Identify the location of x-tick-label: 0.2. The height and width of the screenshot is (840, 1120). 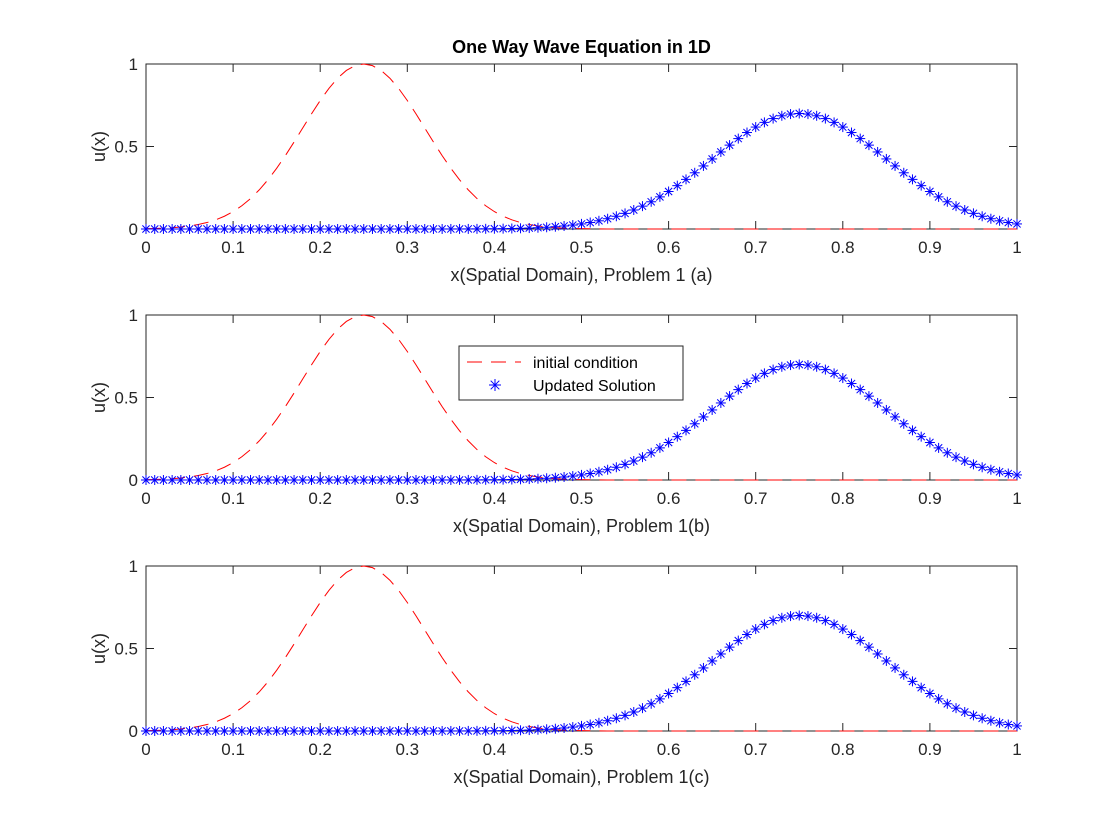
(320, 247).